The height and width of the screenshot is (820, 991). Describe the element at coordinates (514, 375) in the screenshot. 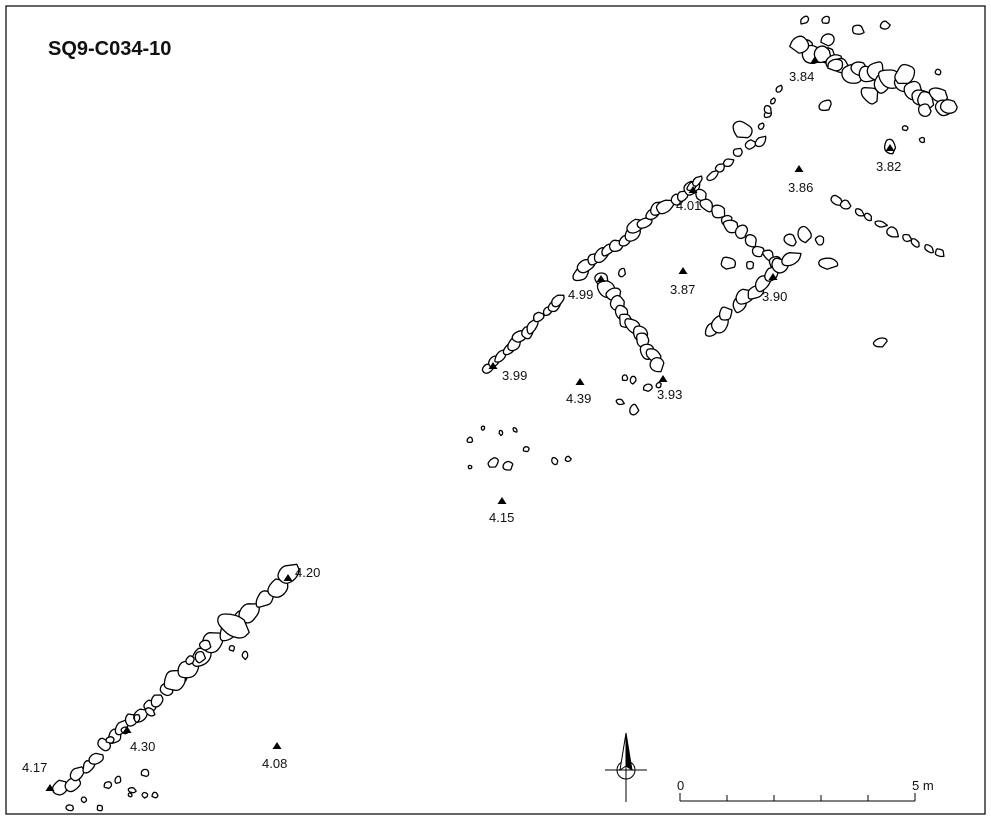

I see `elevation-label: 3.99` at that location.